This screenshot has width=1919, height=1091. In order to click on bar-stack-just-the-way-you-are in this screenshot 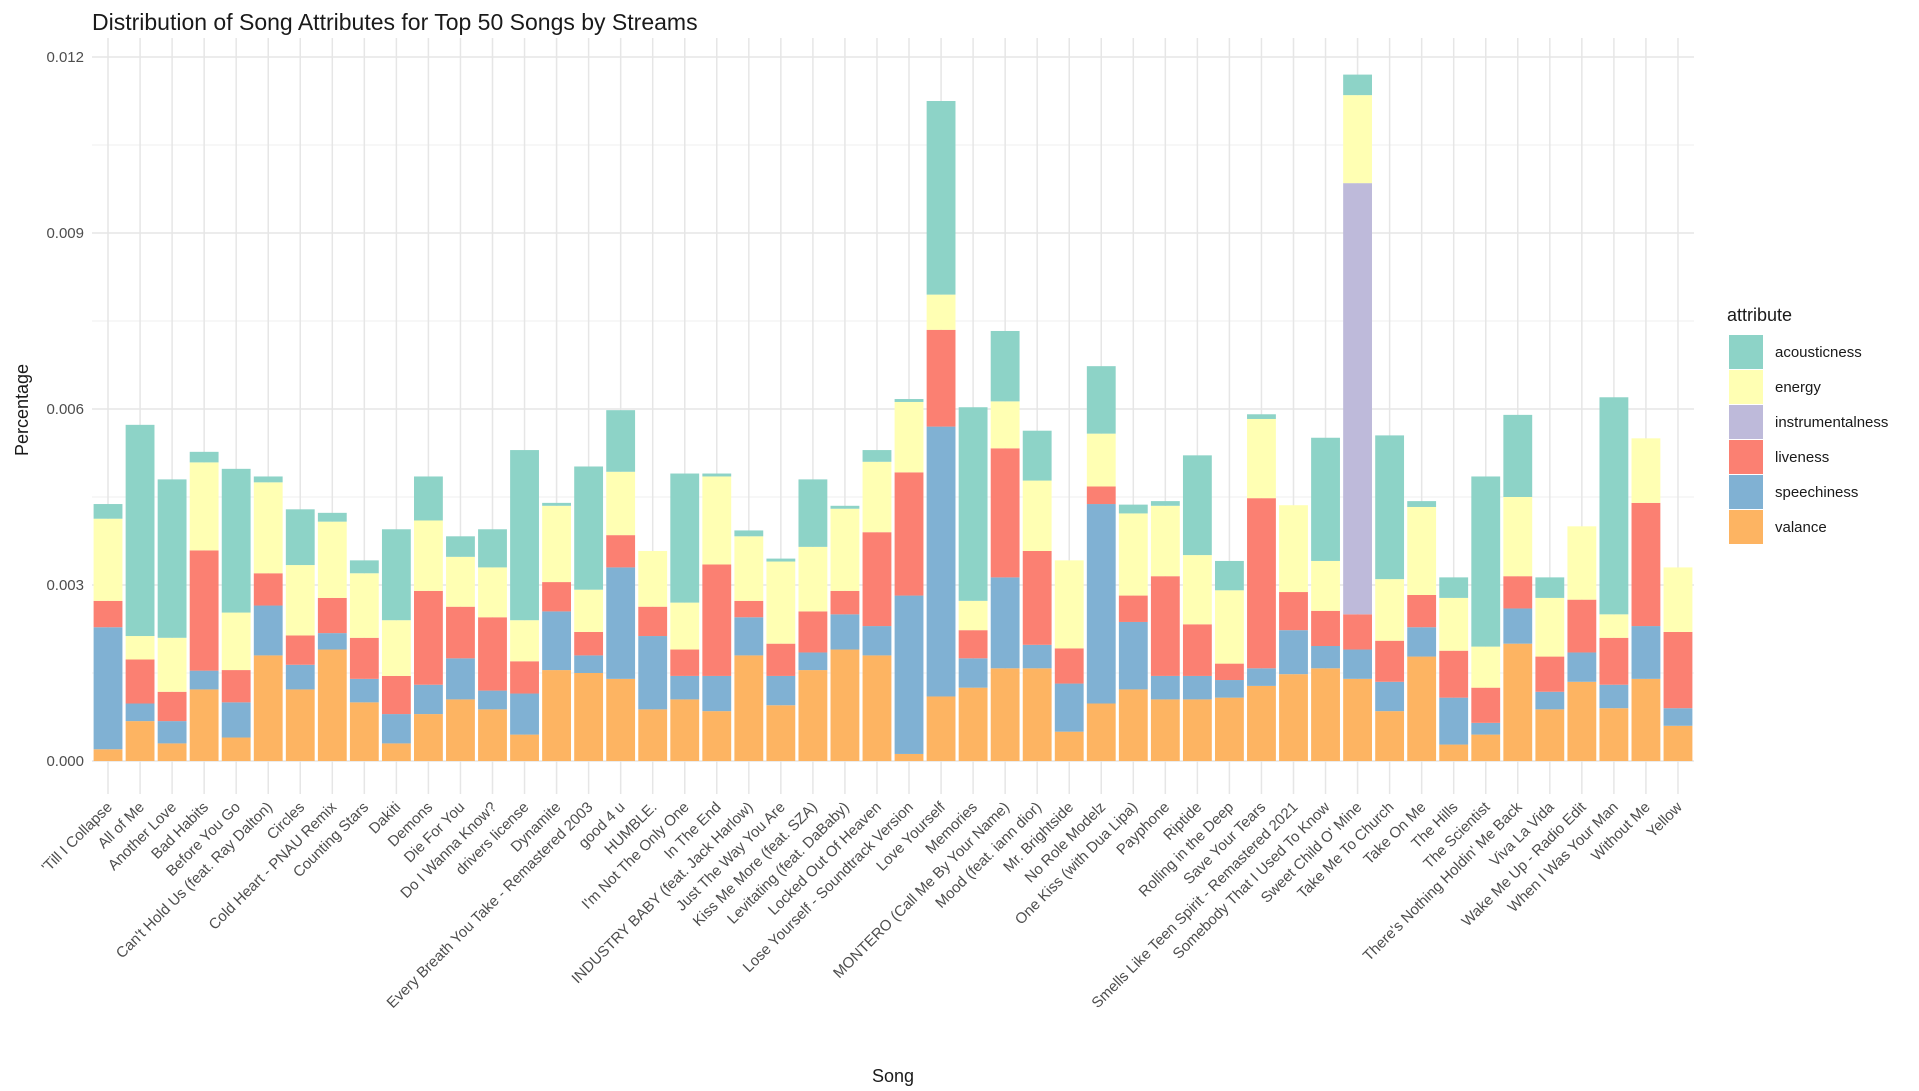, I will do `click(781, 659)`.